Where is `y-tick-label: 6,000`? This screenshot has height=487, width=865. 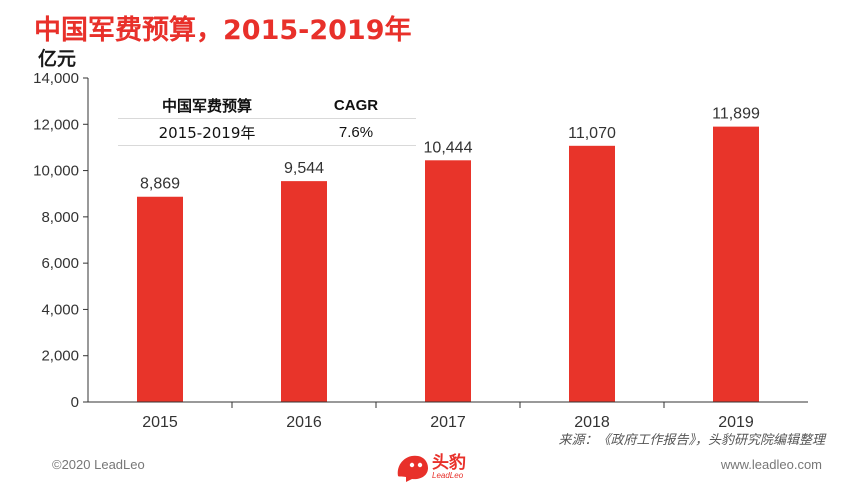
y-tick-label: 6,000 is located at coordinates (60, 263).